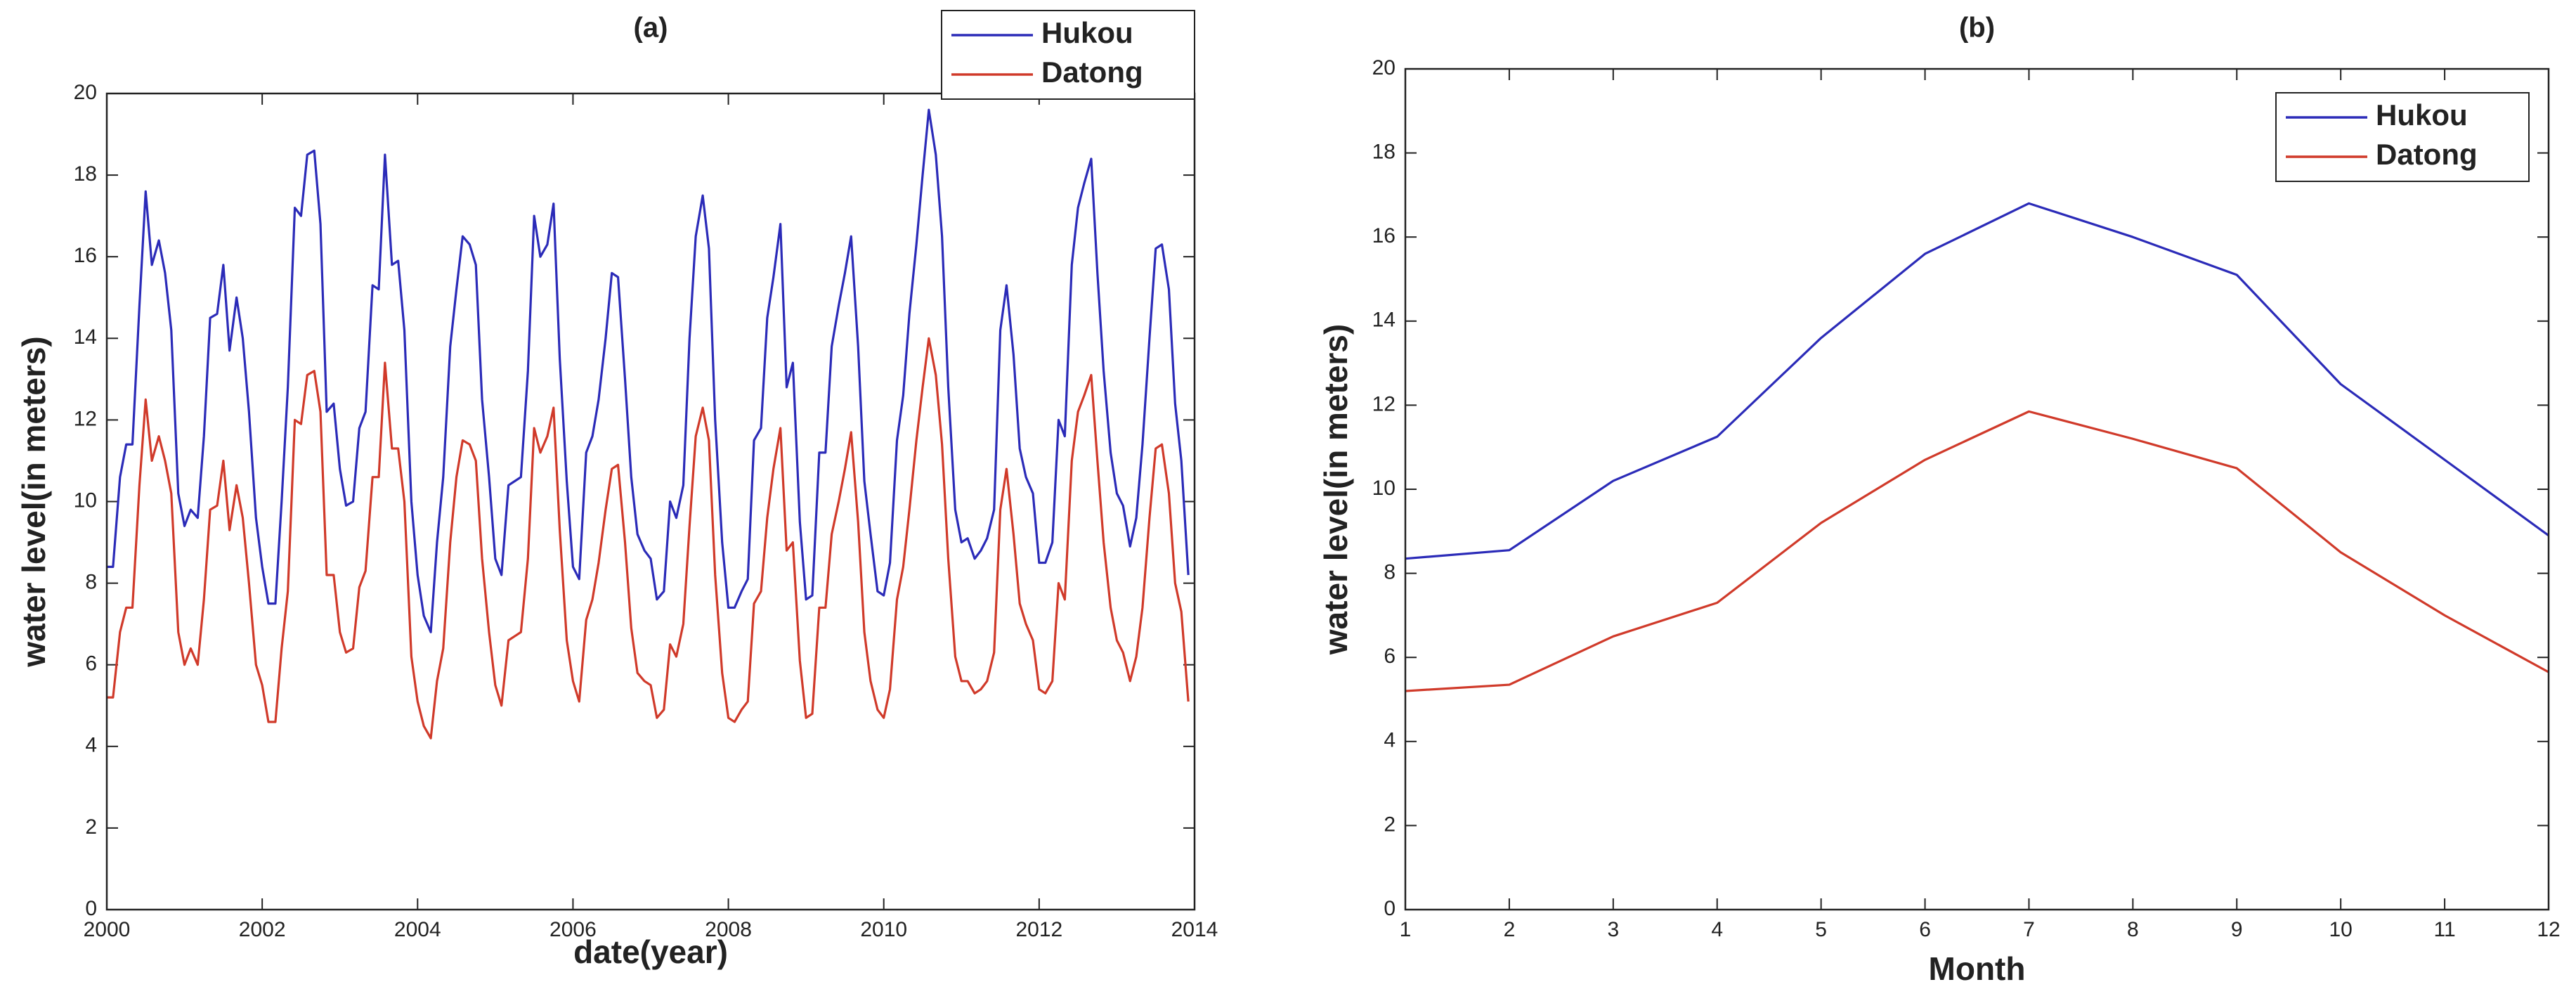 The height and width of the screenshot is (1001, 2576). What do you see at coordinates (1977, 28) in the screenshot?
I see `chart-title: (b)` at bounding box center [1977, 28].